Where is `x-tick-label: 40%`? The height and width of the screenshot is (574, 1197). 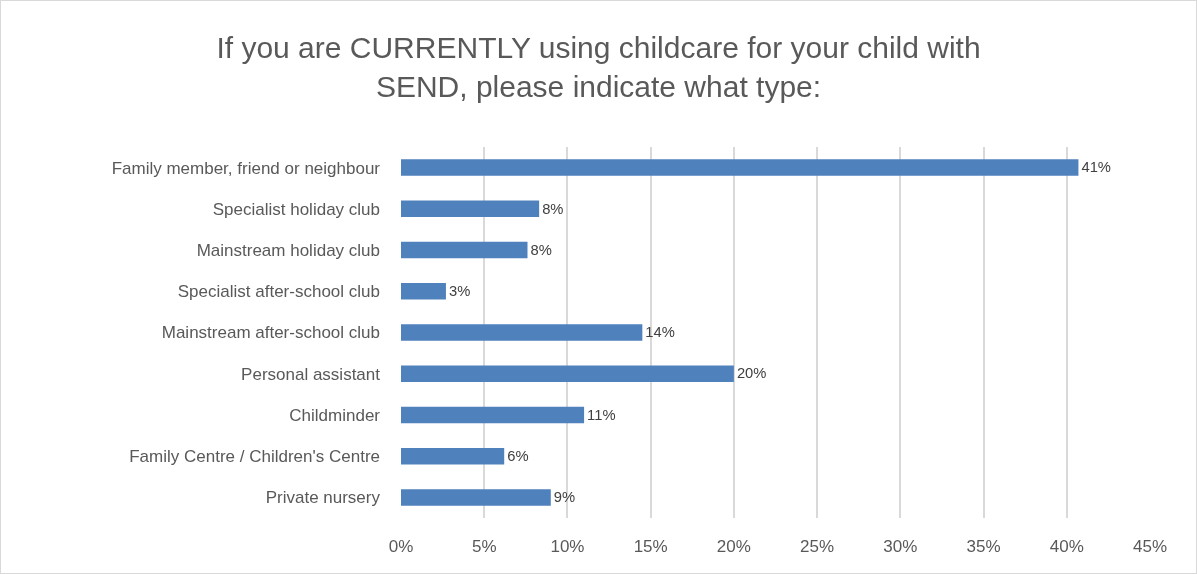
x-tick-label: 40% is located at coordinates (1066, 546).